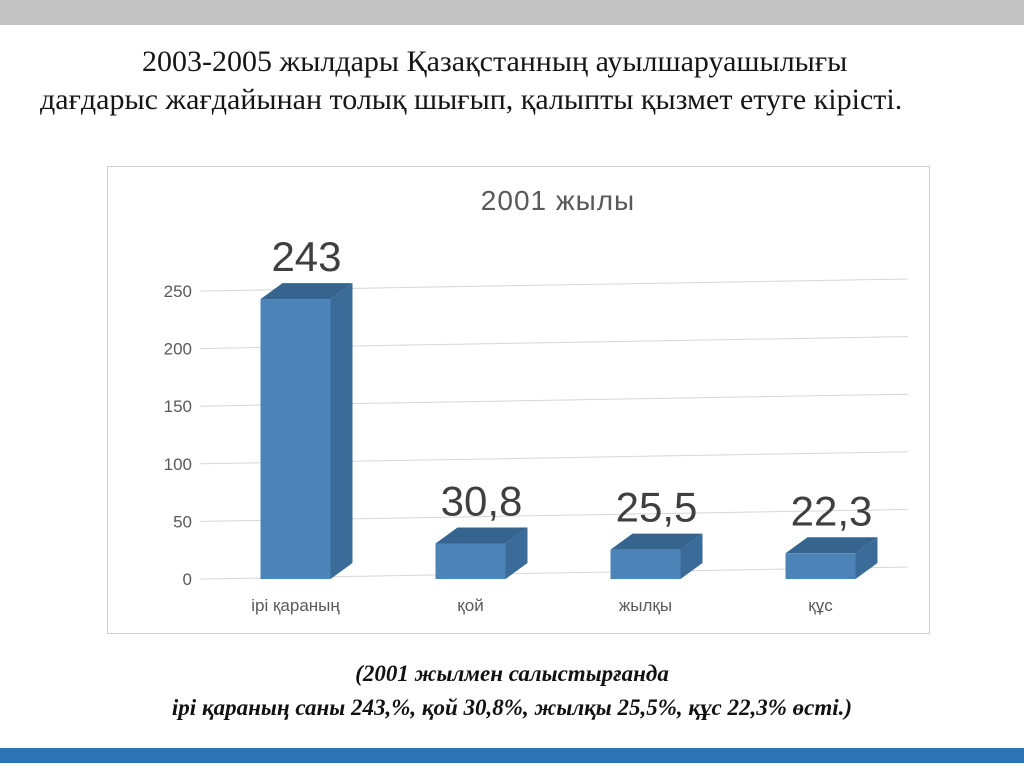 The image size is (1024, 767). What do you see at coordinates (512, 755) in the screenshot?
I see `slide-footer-bar` at bounding box center [512, 755].